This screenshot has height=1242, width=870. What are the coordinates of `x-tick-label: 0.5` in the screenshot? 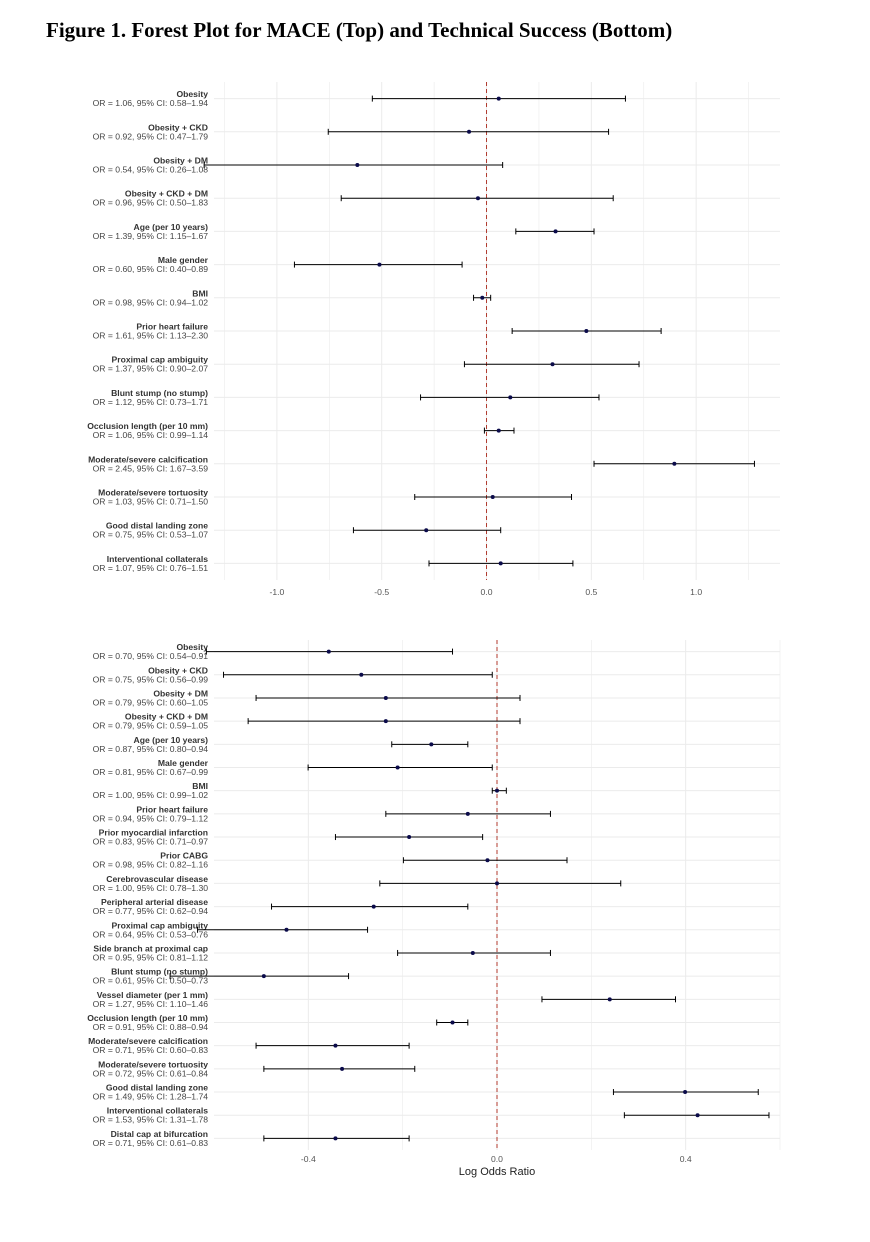 It's located at (591, 592).